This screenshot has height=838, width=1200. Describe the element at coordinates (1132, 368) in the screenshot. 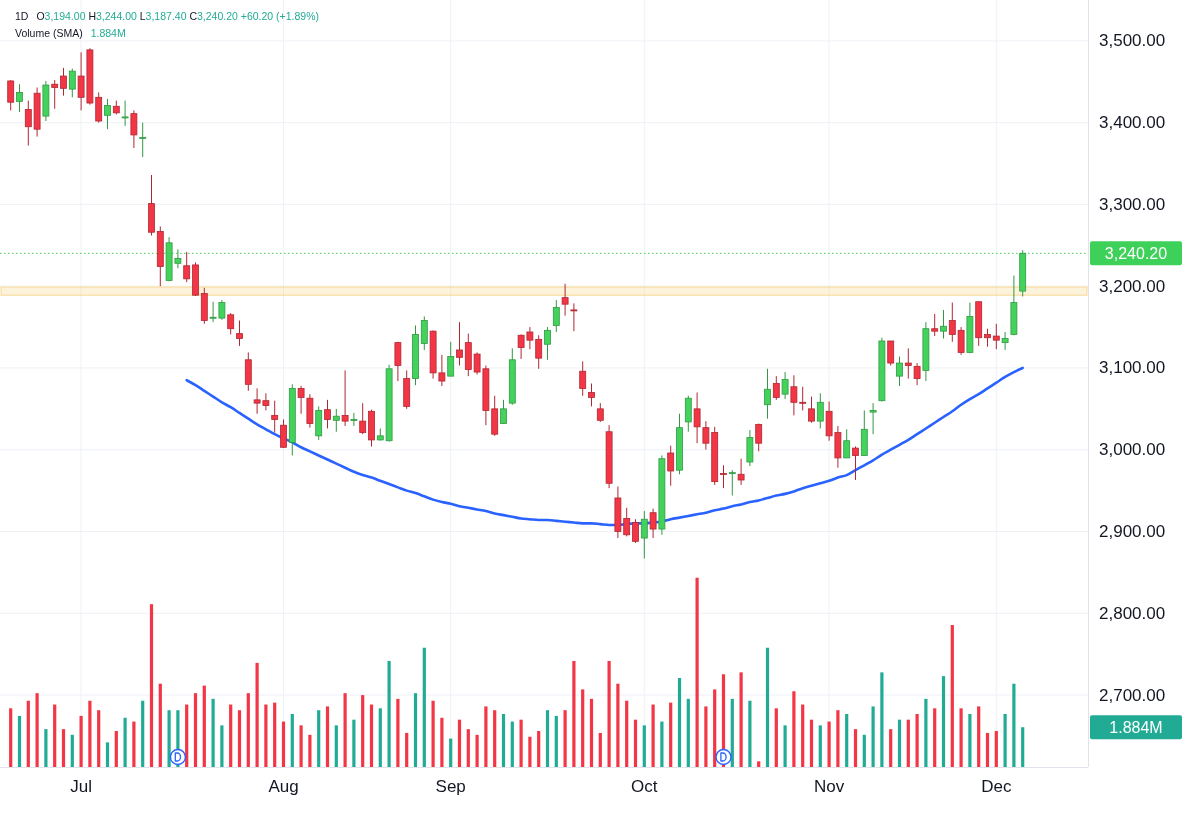

I see `y-tick-label: 3,100.00` at that location.